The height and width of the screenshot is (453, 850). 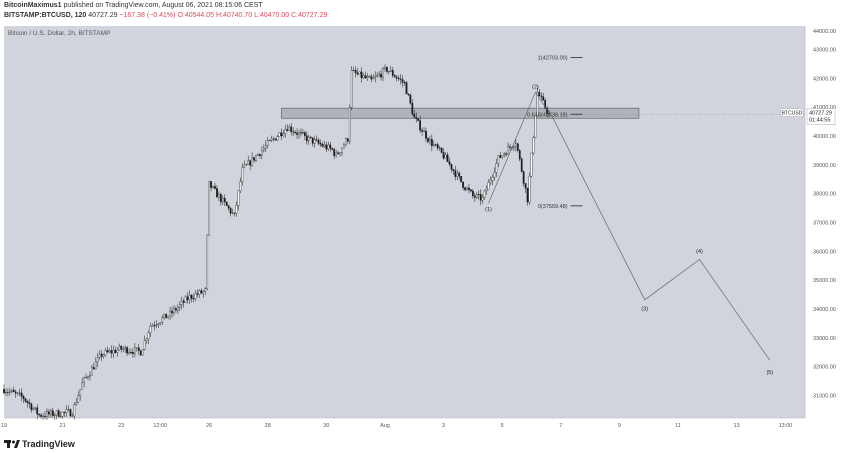 What do you see at coordinates (824, 108) in the screenshot?
I see `y-tick-label: 41000.00` at bounding box center [824, 108].